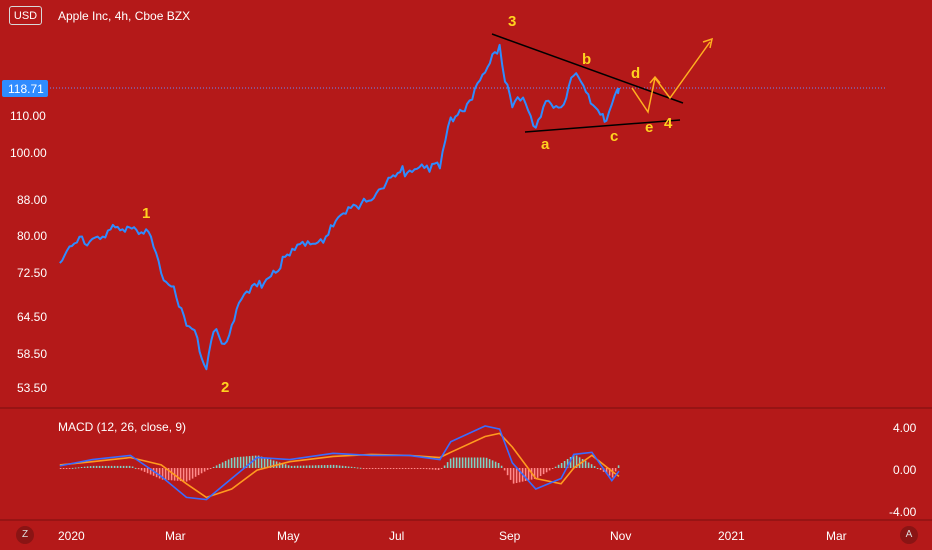 Image resolution: width=932 pixels, height=550 pixels. Describe the element at coordinates (25, 535) in the screenshot. I see `timezone-button: Z` at that location.